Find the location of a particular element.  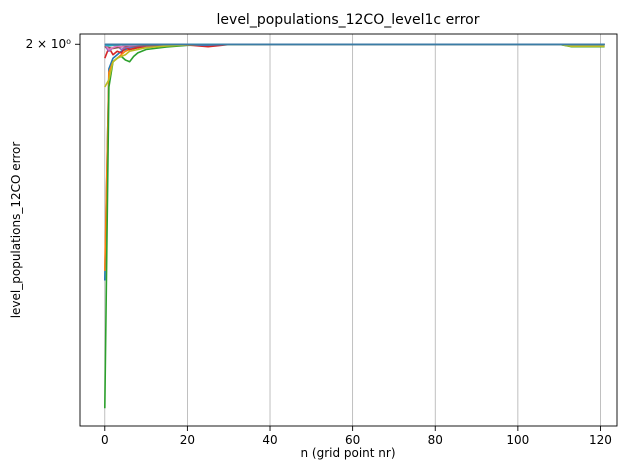

x-tick-label: 20 is located at coordinates (187, 440).